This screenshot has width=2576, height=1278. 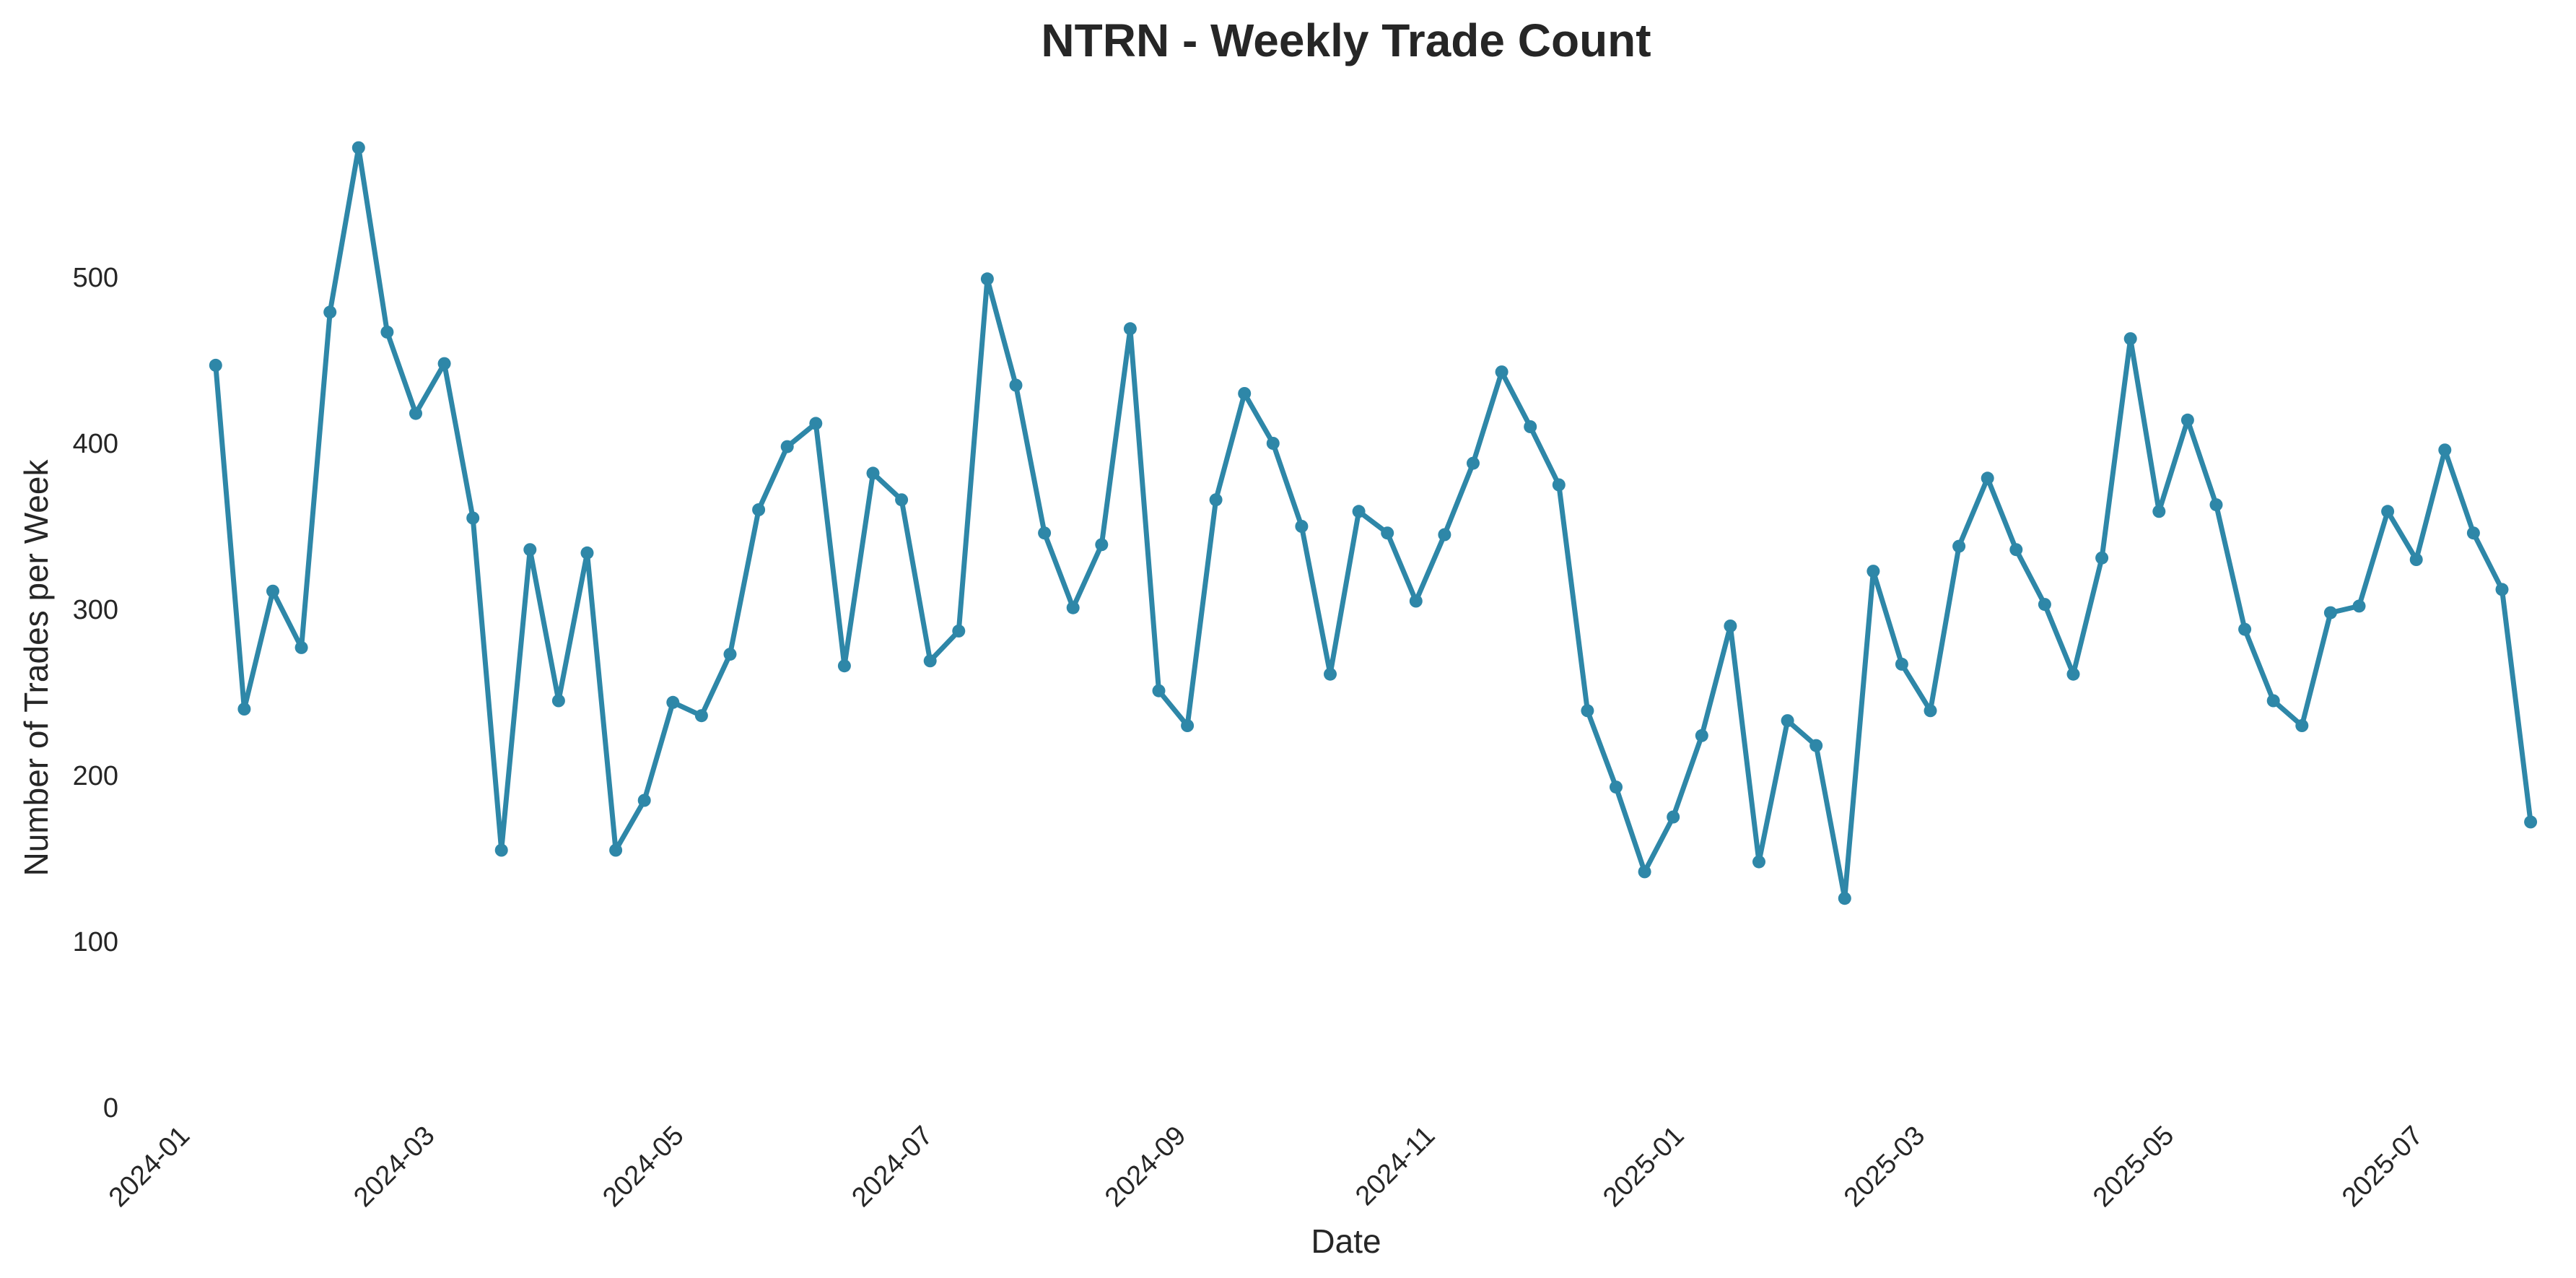 I want to click on y-axis-ticks: 0 100 200 300 400 500, so click(x=95, y=693).